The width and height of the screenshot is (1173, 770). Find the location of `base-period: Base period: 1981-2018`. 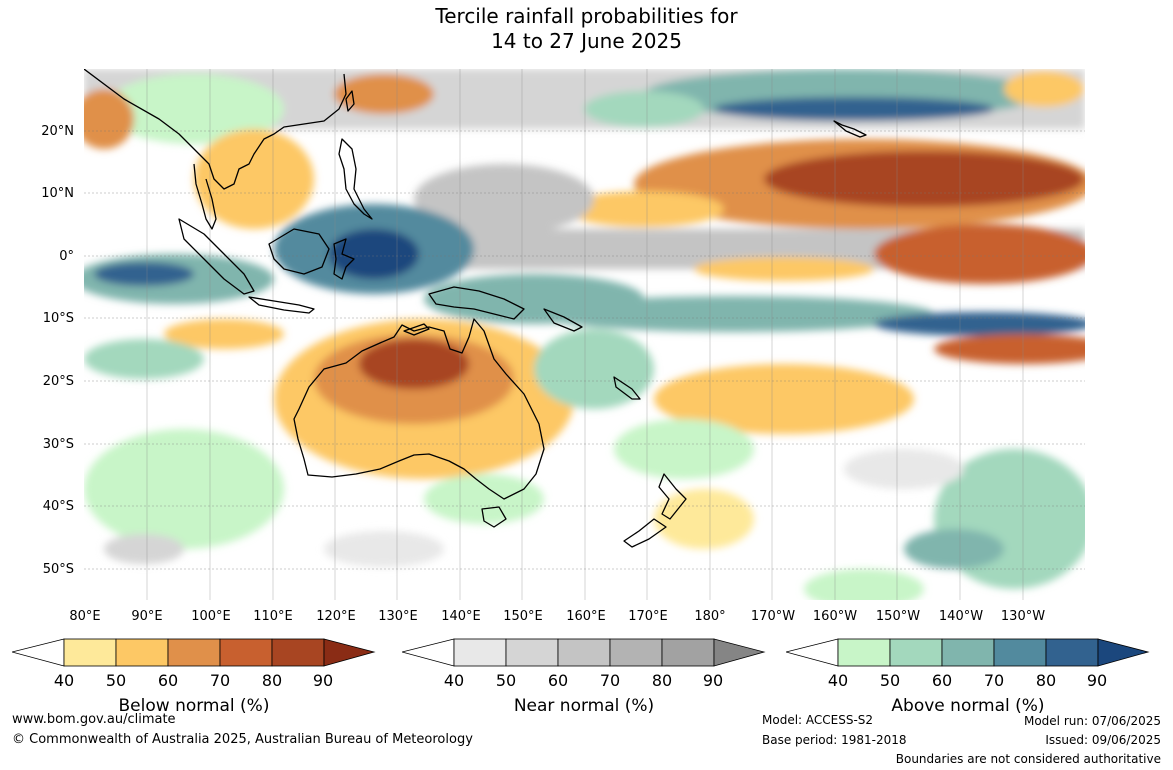

base-period: Base period: 1981-2018 is located at coordinates (834, 740).